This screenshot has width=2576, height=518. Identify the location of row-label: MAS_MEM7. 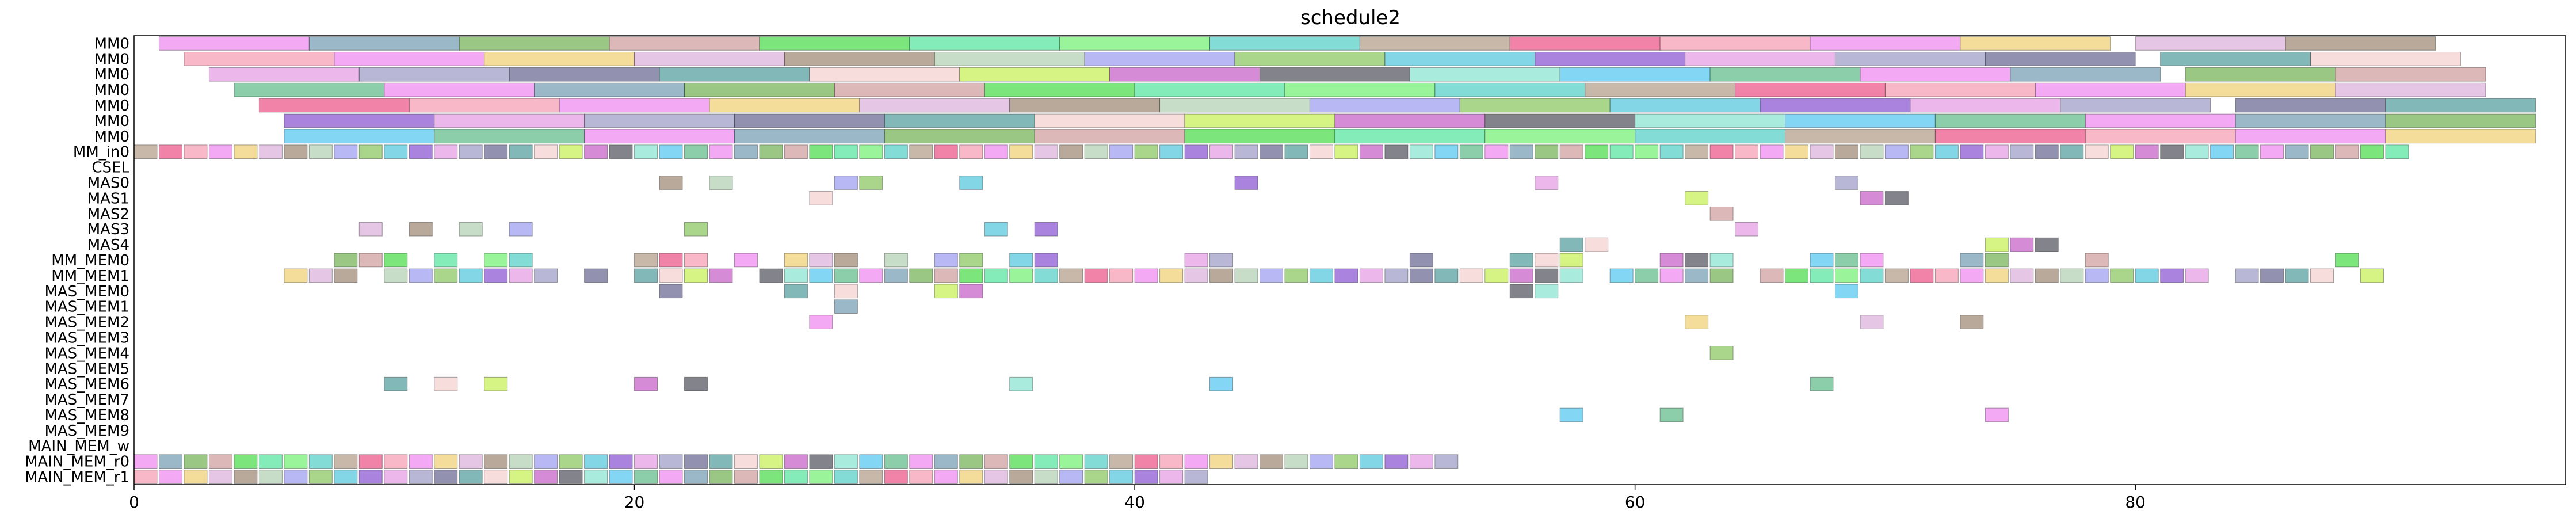
(86, 400).